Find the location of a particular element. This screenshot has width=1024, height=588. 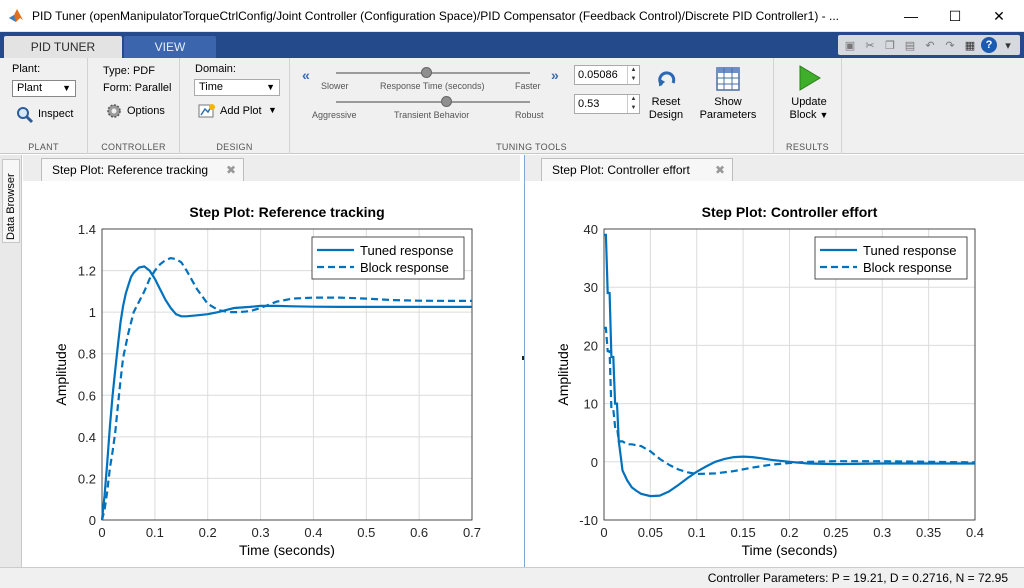

controller-form: Form: Parallel is located at coordinates (137, 88).